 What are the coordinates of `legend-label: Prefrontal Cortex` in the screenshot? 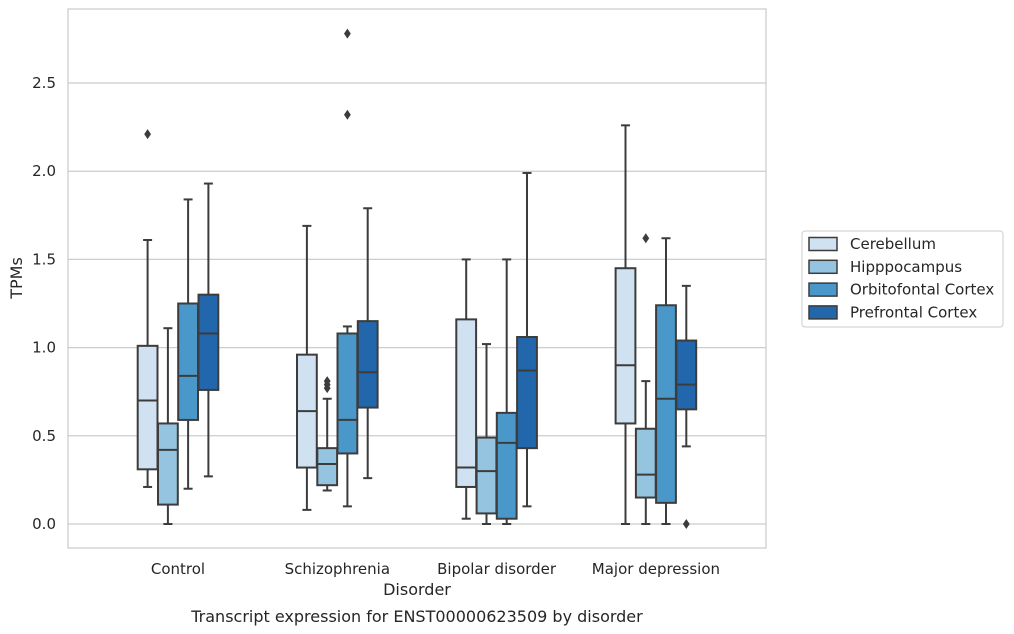 It's located at (913, 312).